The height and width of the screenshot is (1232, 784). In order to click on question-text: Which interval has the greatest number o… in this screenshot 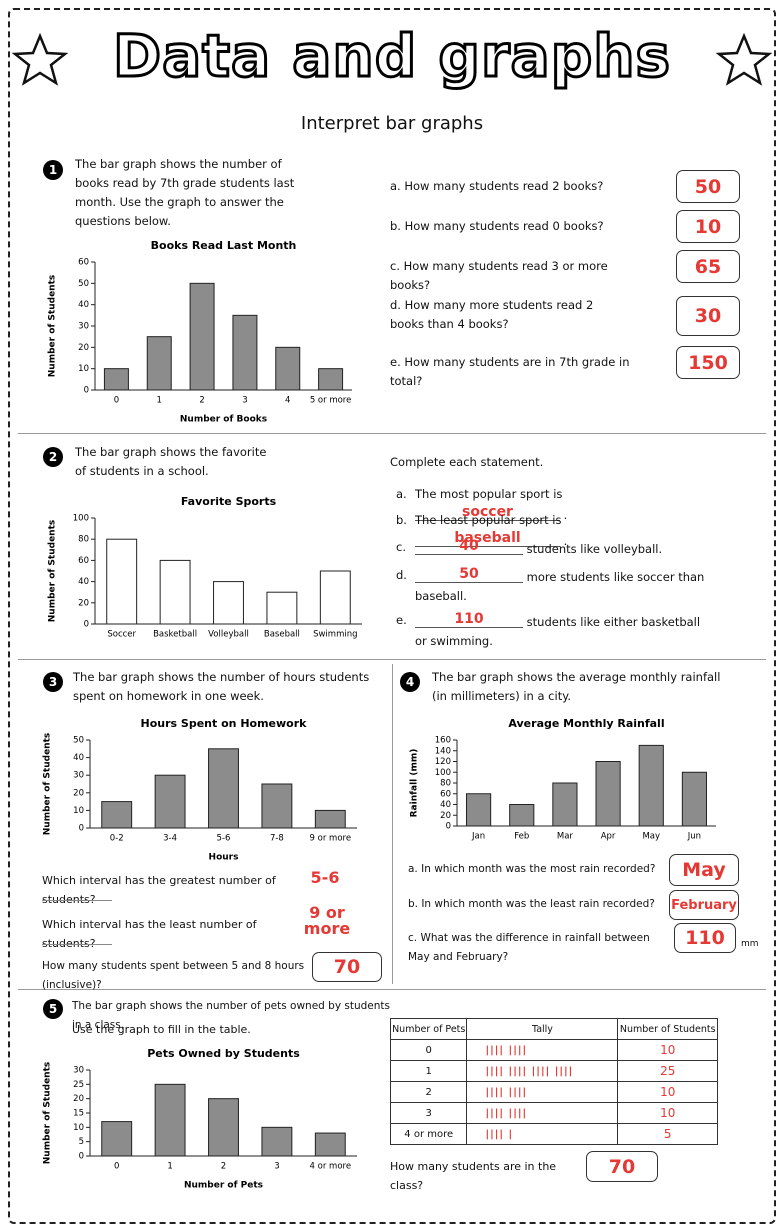, I will do `click(159, 890)`.